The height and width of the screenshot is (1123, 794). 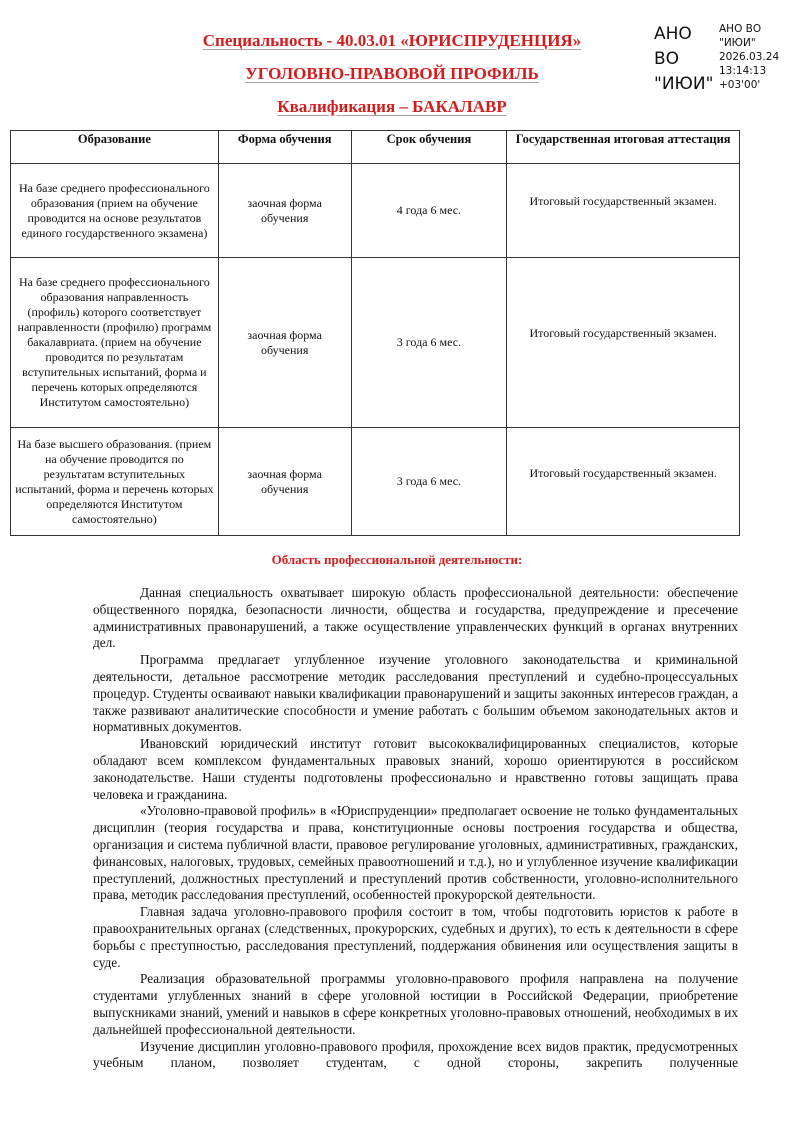 What do you see at coordinates (740, 29) in the screenshot?
I see `stamp-line: АНО ВО` at bounding box center [740, 29].